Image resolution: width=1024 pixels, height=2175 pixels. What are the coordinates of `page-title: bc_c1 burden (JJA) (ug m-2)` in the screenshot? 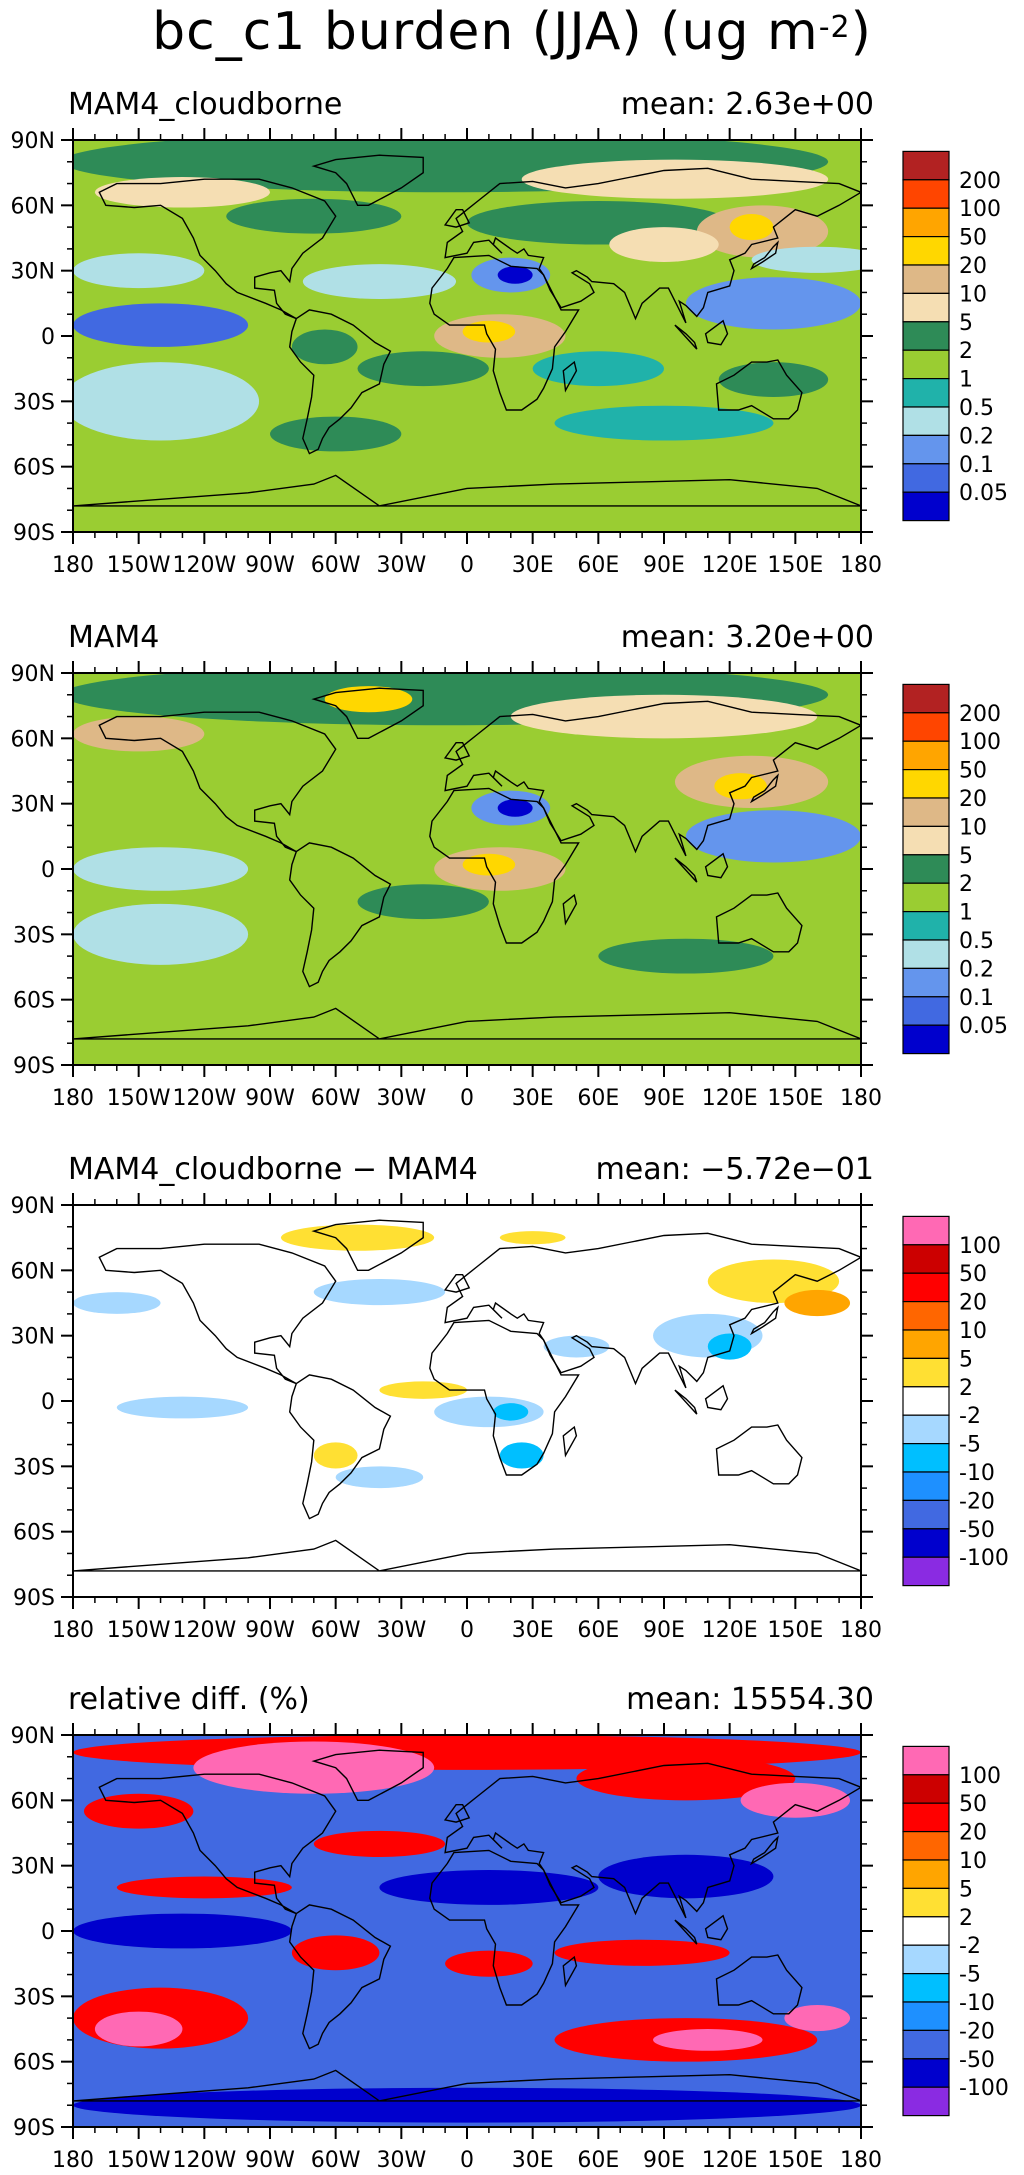 It's located at (512, 35).